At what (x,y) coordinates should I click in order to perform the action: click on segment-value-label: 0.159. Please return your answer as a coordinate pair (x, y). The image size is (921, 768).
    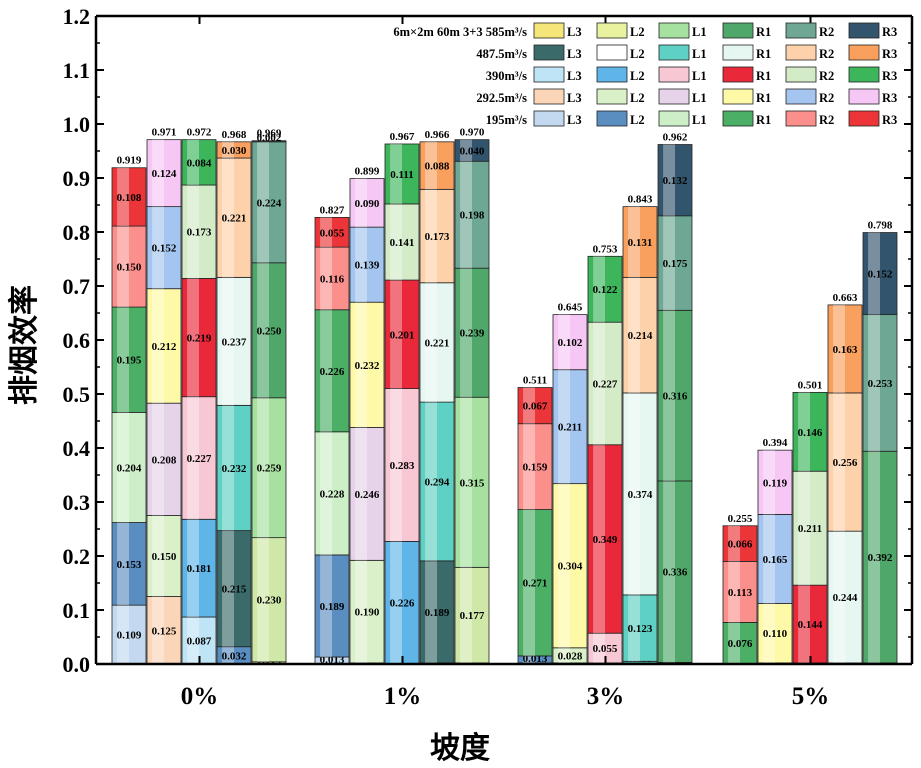
    Looking at the image, I should click on (535, 468).